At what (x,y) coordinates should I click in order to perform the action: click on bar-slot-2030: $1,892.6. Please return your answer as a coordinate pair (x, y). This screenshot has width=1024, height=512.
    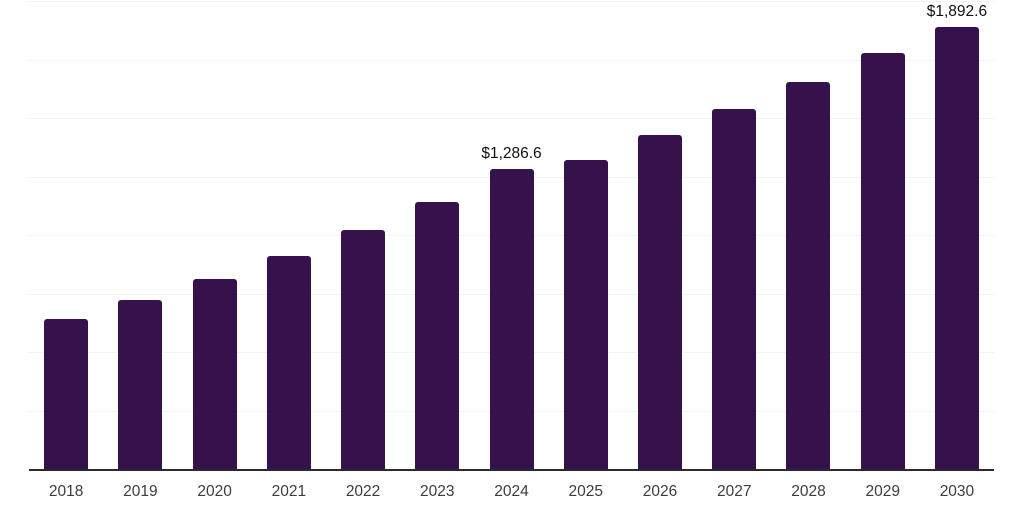
    Looking at the image, I should click on (957, 235).